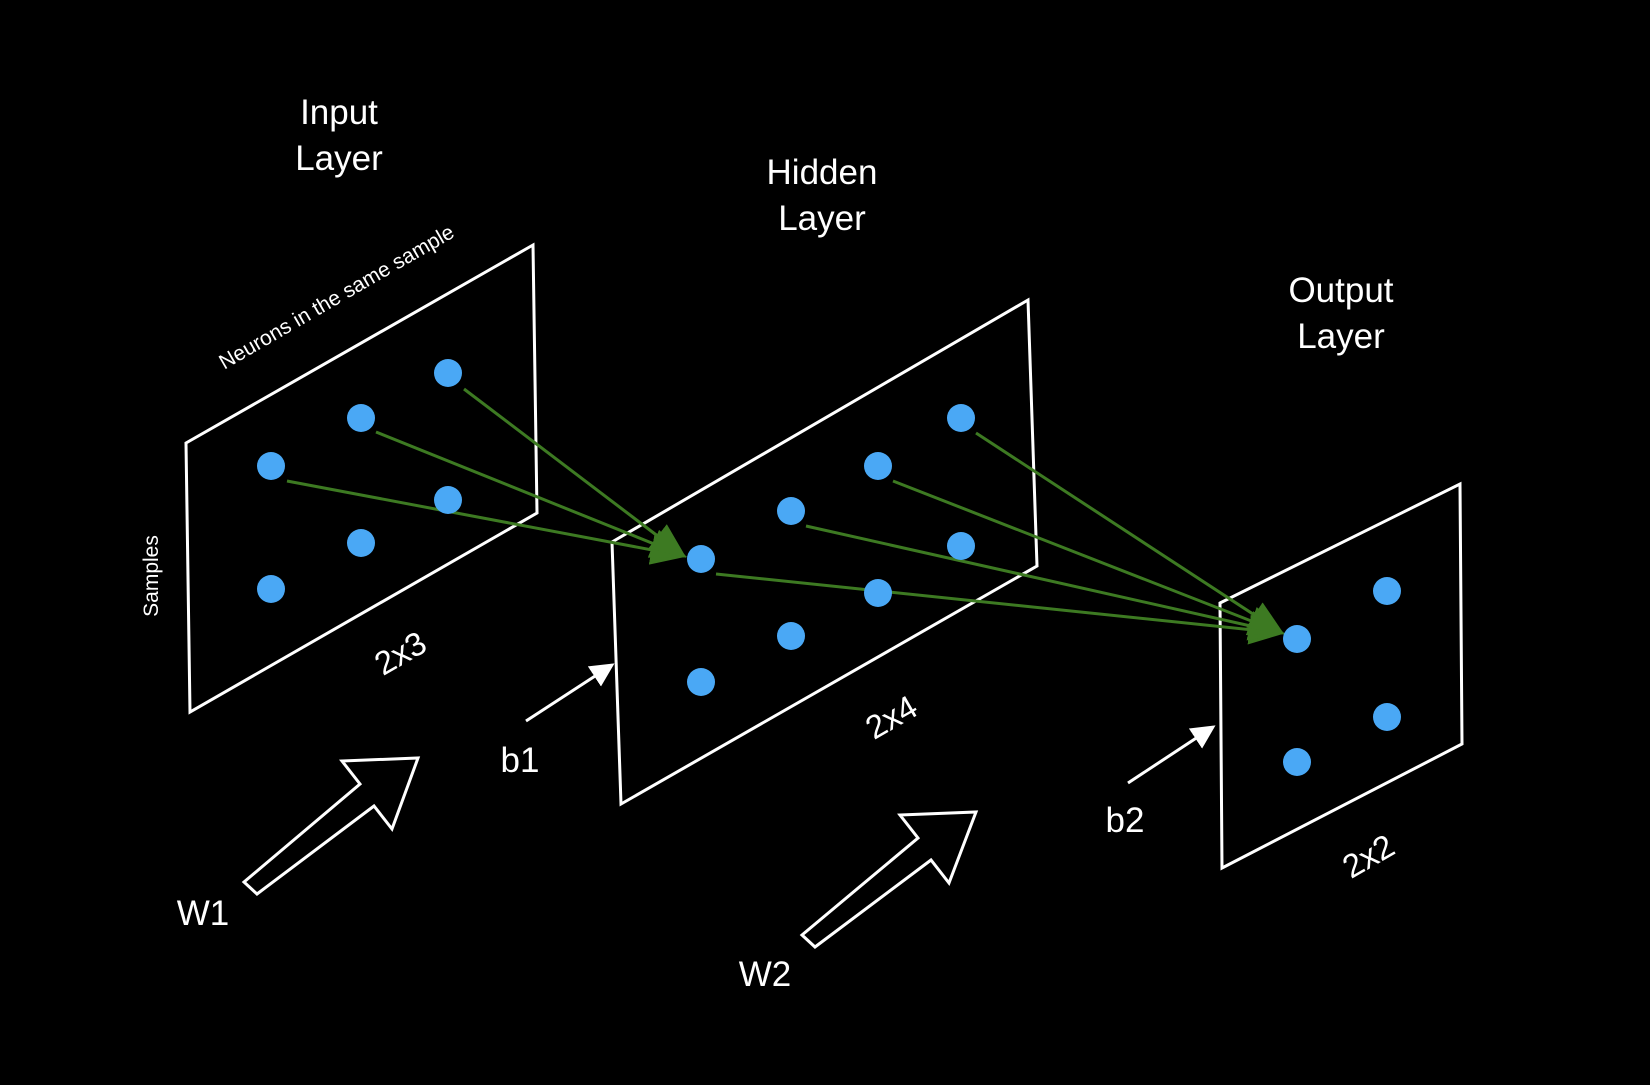 Image resolution: width=1650 pixels, height=1085 pixels. I want to click on hidden-layer-neurons, so click(831, 550).